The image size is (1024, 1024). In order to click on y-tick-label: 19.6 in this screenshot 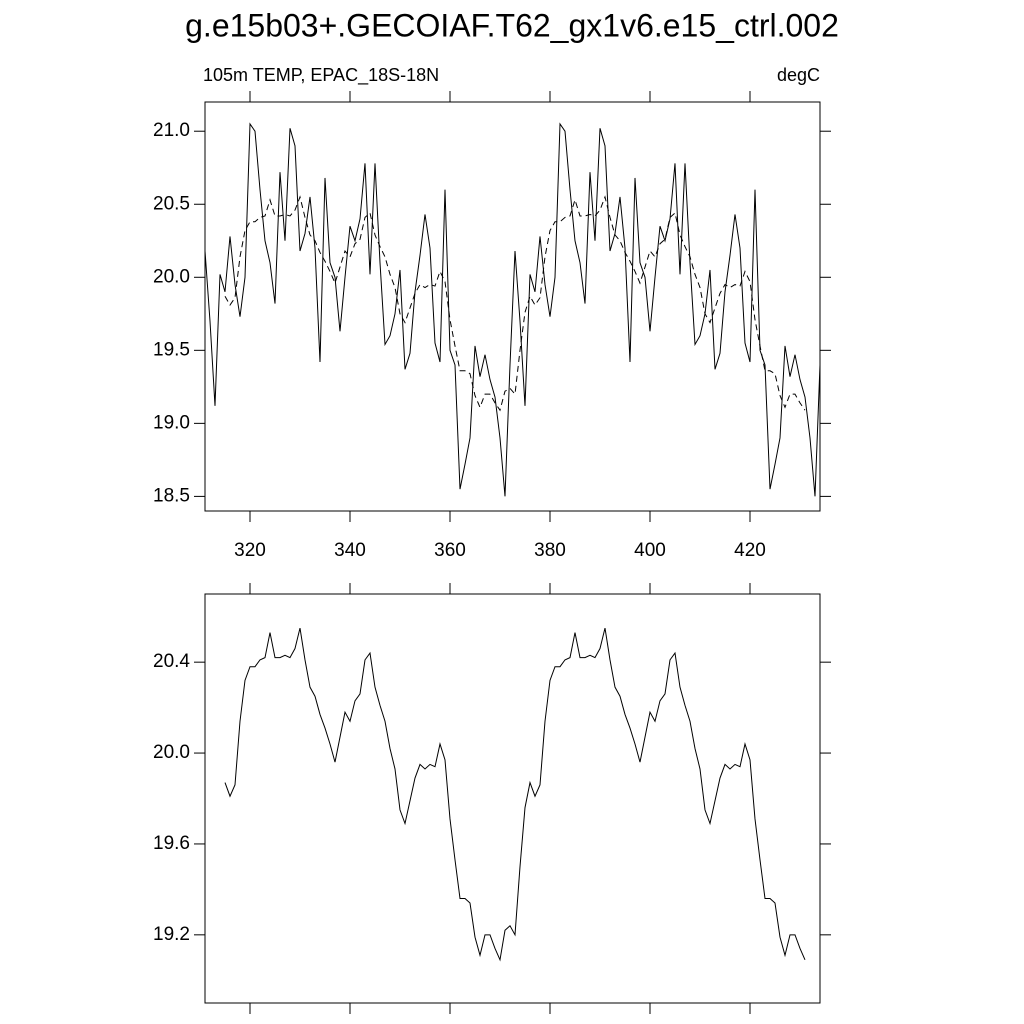, I will do `click(171, 843)`.